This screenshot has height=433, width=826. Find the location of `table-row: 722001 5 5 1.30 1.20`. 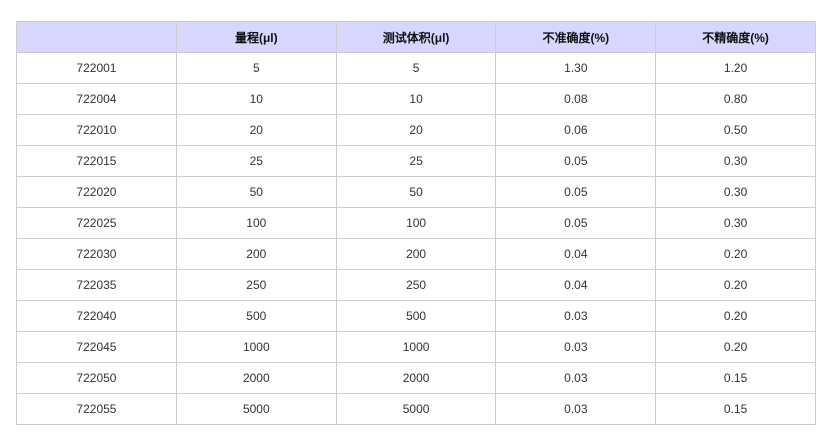

table-row: 722001 5 5 1.30 1.20 is located at coordinates (416, 68).